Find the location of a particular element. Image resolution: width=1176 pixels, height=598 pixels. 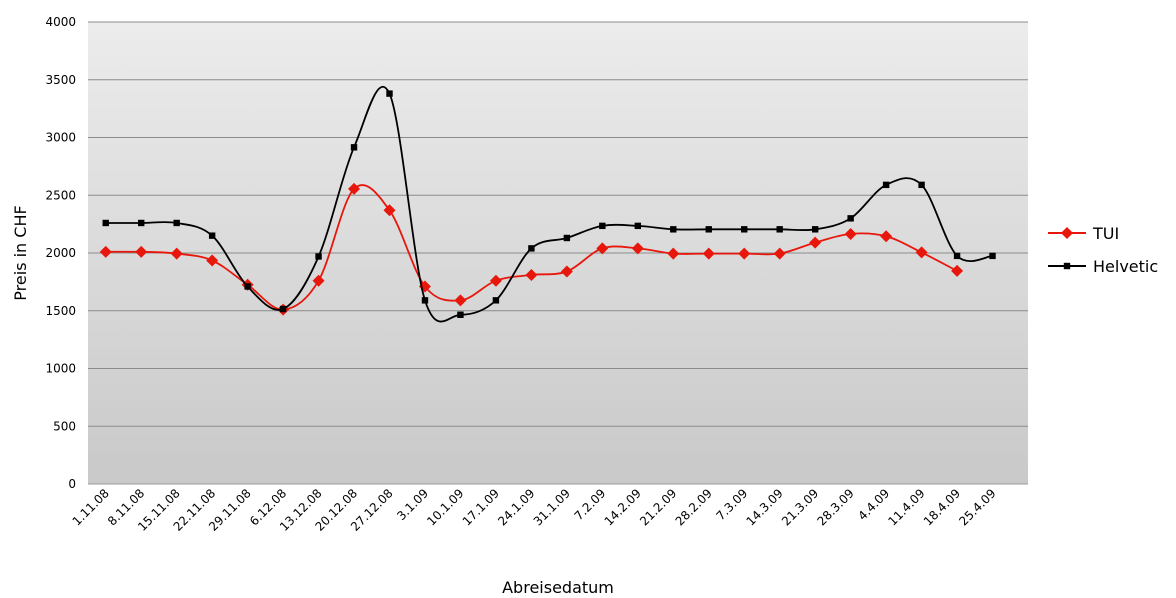

y-tick-label: 1500 is located at coordinates (60, 311).